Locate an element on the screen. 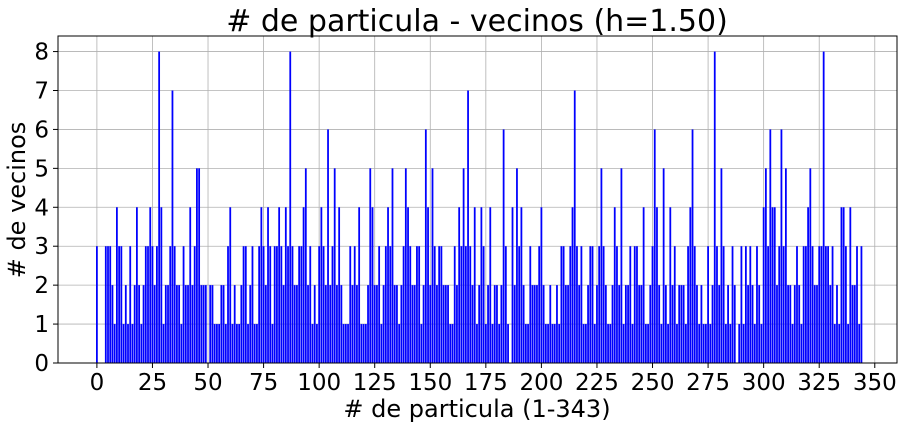 The image size is (905, 428). x-tick-label: 75 is located at coordinates (263, 383).